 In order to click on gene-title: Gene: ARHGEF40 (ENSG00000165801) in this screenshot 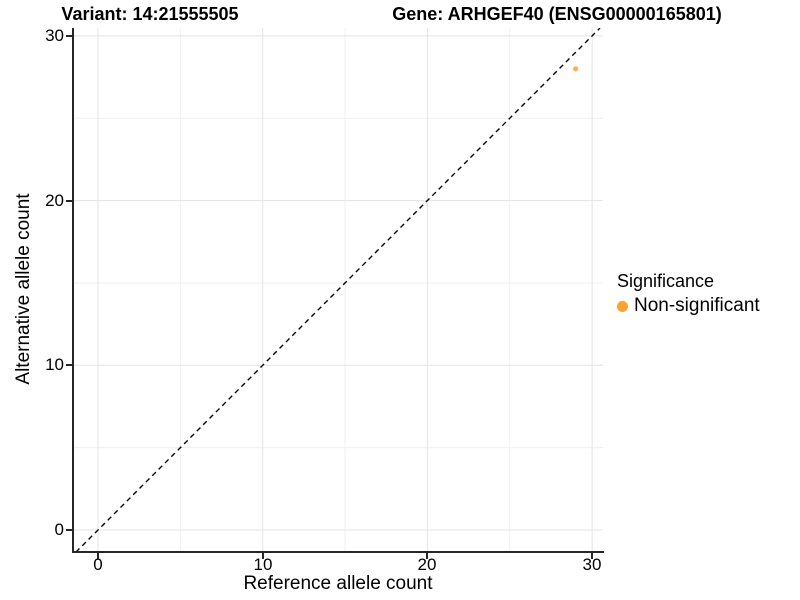, I will do `click(557, 14)`.